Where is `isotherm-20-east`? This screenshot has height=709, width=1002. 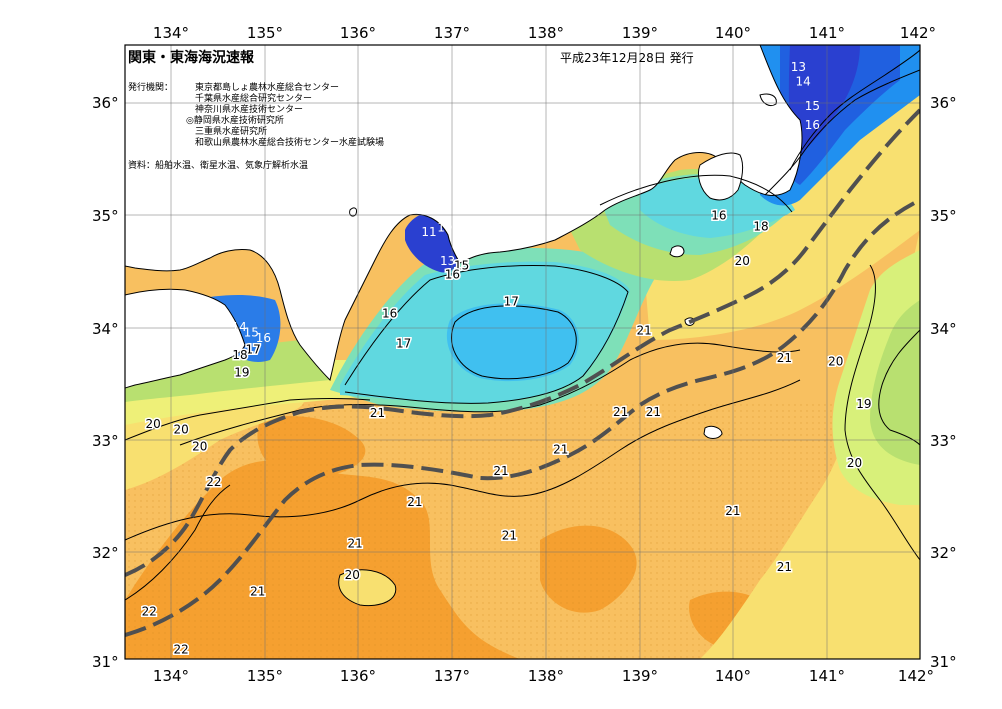
isotherm-20-east is located at coordinates (882, 412).